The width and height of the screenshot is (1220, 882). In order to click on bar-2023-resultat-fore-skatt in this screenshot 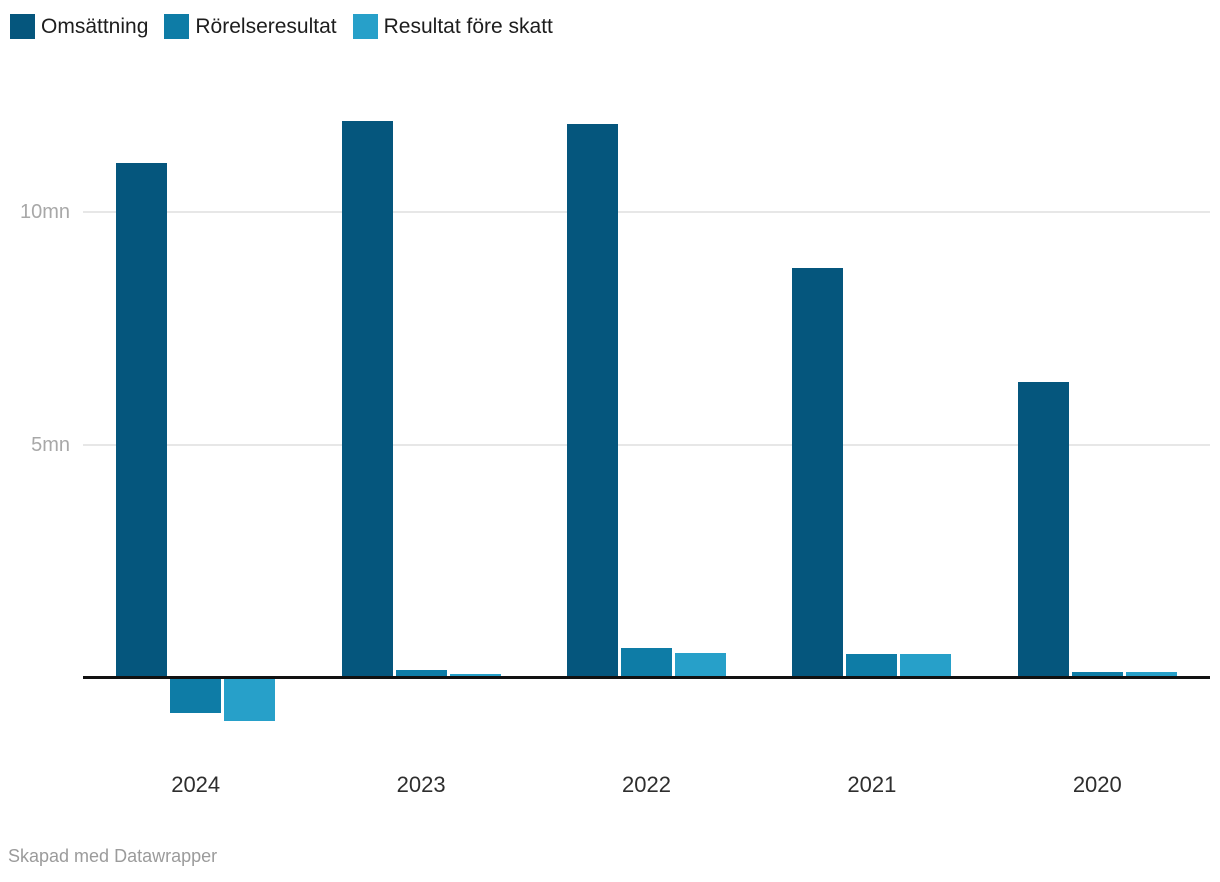, I will do `click(475, 675)`.